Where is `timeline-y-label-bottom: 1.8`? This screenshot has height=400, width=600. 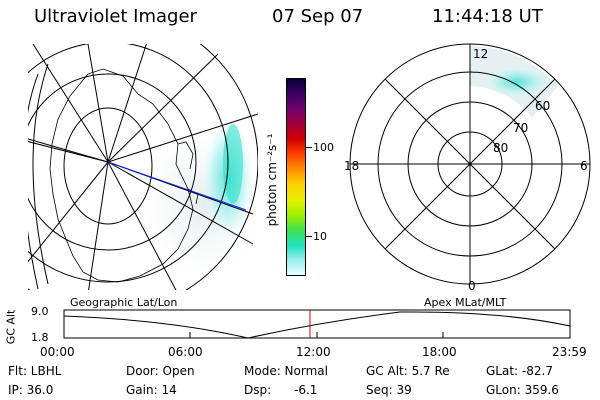 timeline-y-label-bottom: 1.8 is located at coordinates (40, 337).